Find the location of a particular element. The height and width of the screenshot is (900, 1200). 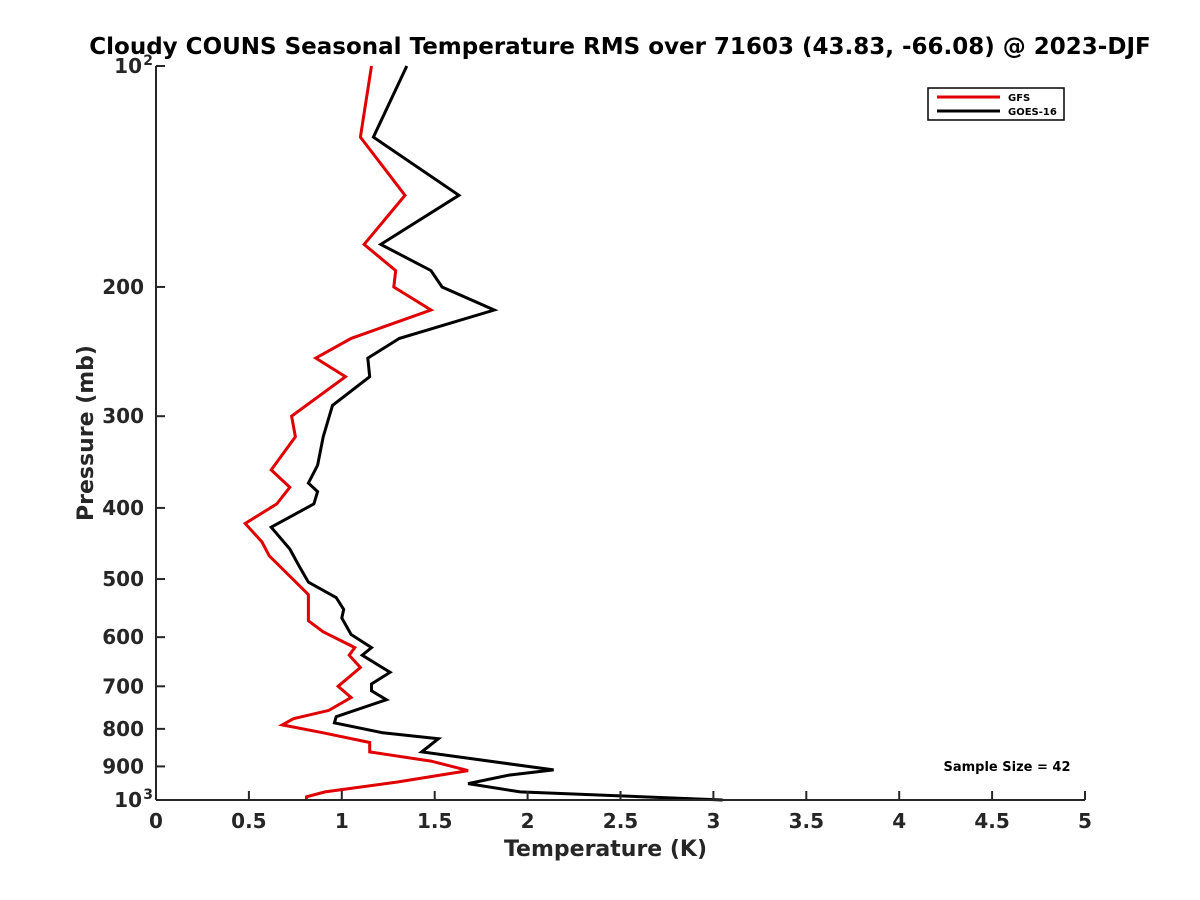

y-tick-label: 600 is located at coordinates (123, 637).